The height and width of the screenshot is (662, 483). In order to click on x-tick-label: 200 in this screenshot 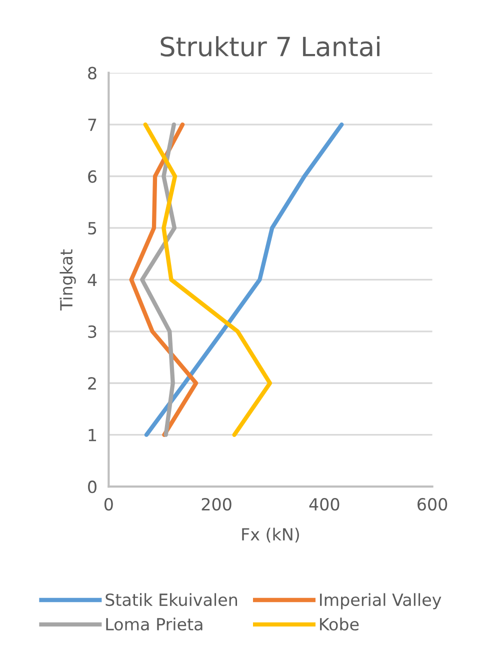, I will do `click(217, 504)`.